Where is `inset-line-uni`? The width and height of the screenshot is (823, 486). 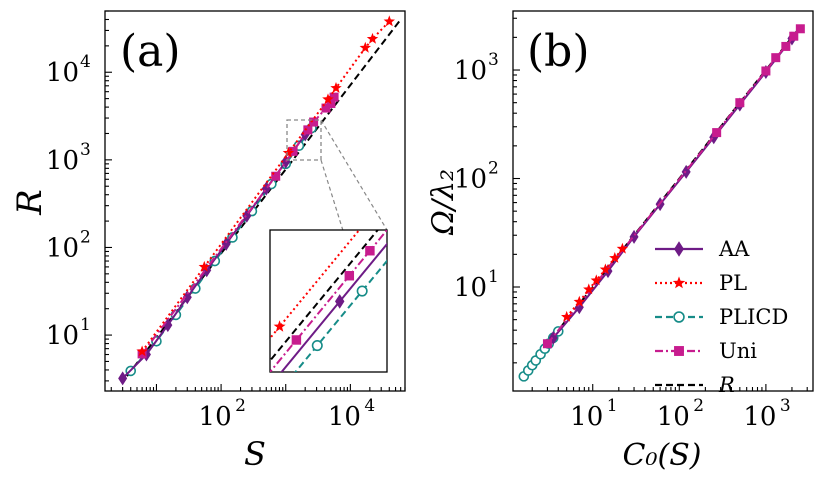
inset-line-uni is located at coordinates (328, 301).